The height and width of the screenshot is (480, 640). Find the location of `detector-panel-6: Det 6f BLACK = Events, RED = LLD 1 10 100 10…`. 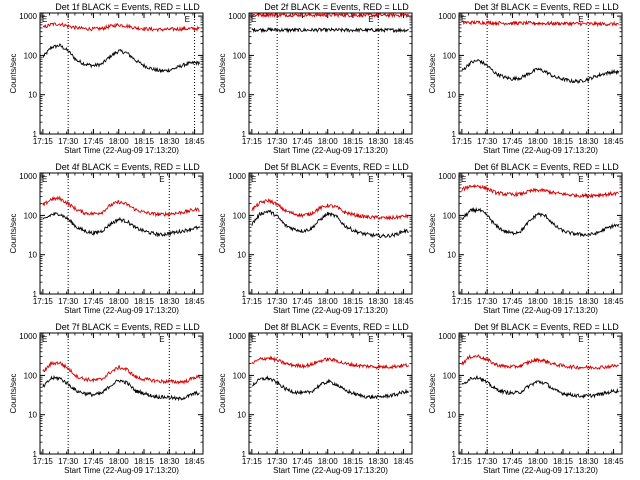

detector-panel-6: Det 6f BLACK = Events, RED = LLD 1 10 100 10… is located at coordinates (526, 238).